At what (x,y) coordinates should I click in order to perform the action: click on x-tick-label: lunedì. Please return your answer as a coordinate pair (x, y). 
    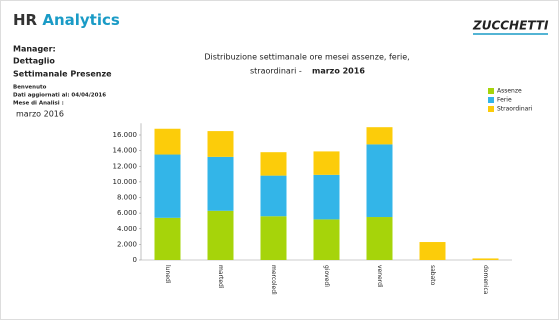
    Looking at the image, I should click on (167, 274).